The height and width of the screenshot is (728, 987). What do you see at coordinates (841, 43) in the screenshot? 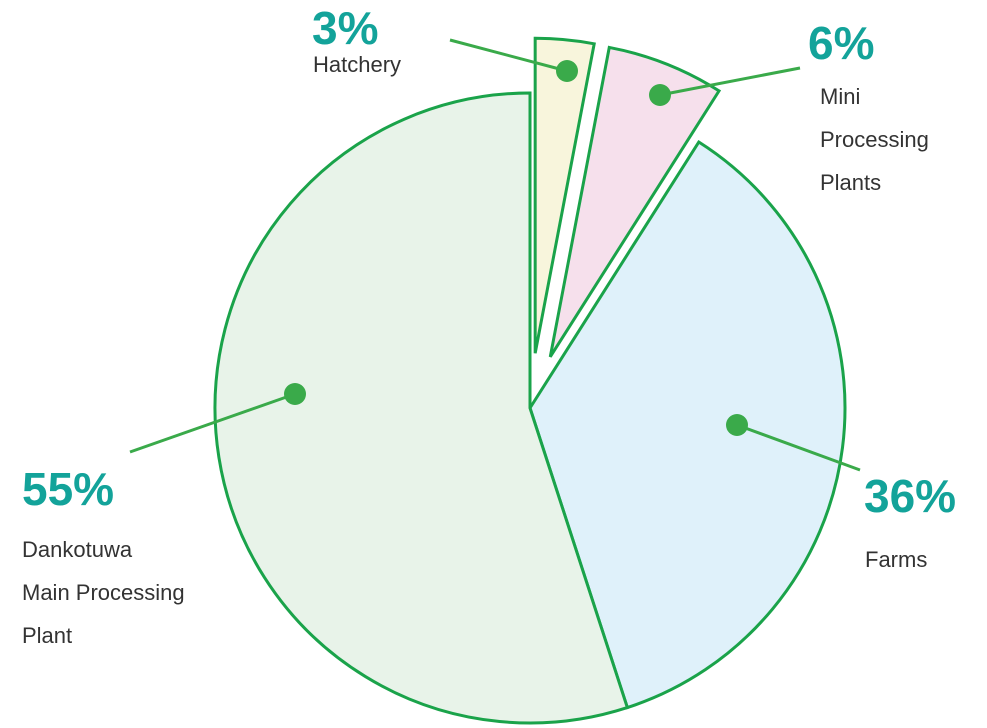
I see `value-label: 6%` at bounding box center [841, 43].